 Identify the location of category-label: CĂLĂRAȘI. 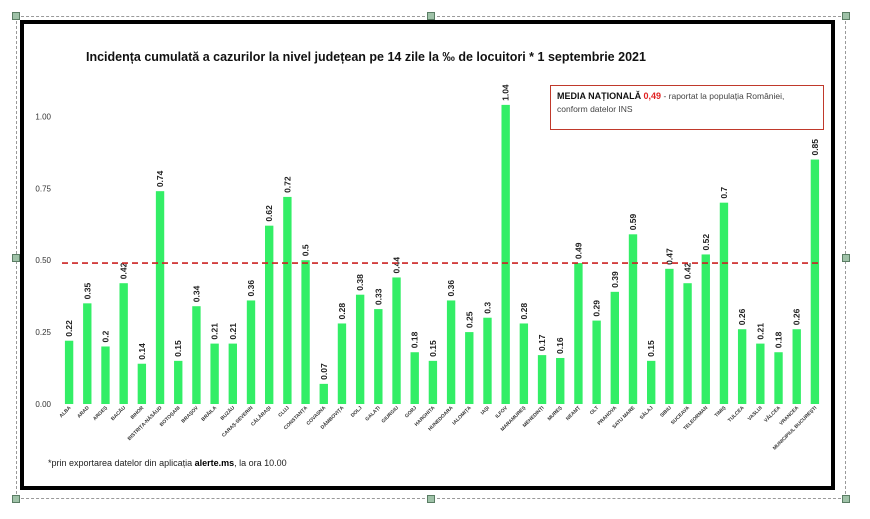
(261, 416).